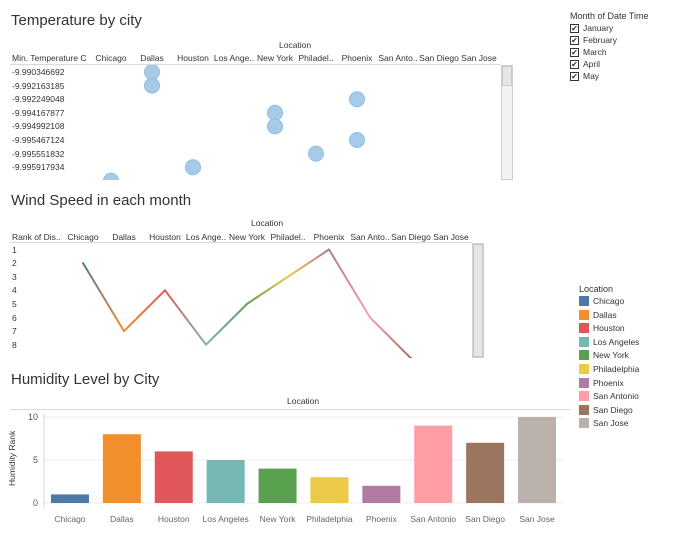 The width and height of the screenshot is (680, 544). What do you see at coordinates (329, 237) in the screenshot?
I see `wind-category-label: Phoenix` at bounding box center [329, 237].